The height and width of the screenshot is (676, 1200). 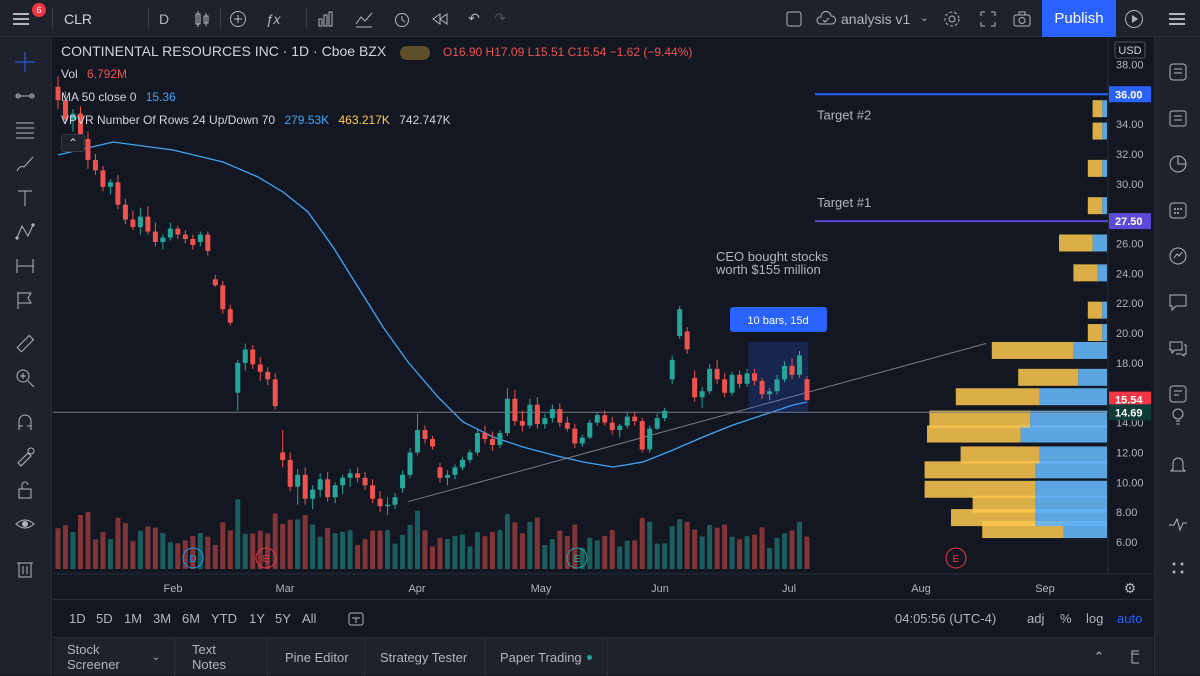 What do you see at coordinates (162, 618) in the screenshot?
I see `range-3m: 3M` at bounding box center [162, 618].